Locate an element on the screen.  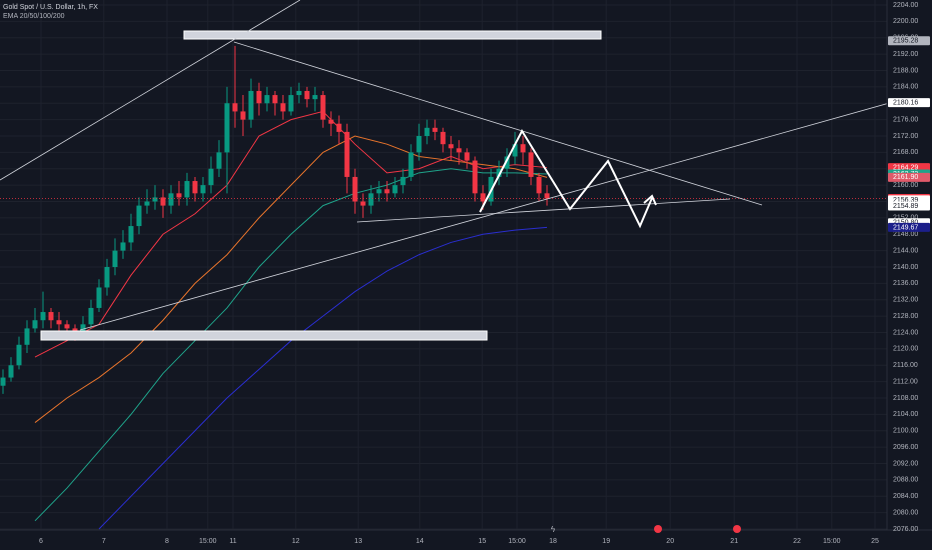
y-tick-label: 2092.00 is located at coordinates (905, 463).